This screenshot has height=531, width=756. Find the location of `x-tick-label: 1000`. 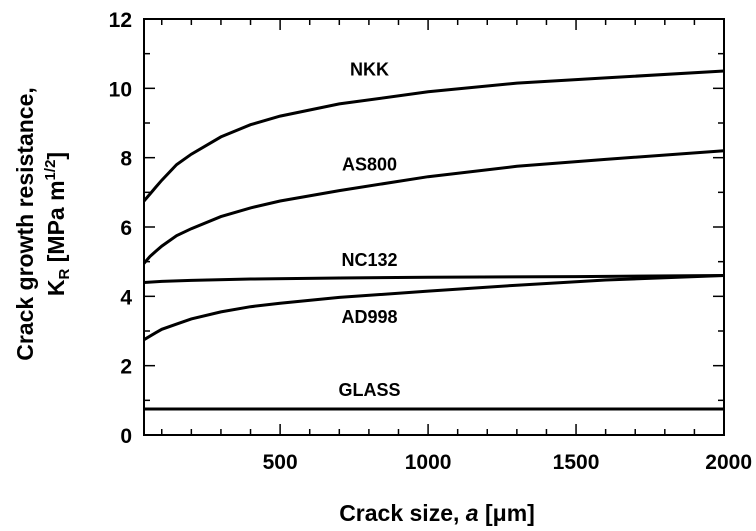

x-tick-label: 1000 is located at coordinates (428, 462).